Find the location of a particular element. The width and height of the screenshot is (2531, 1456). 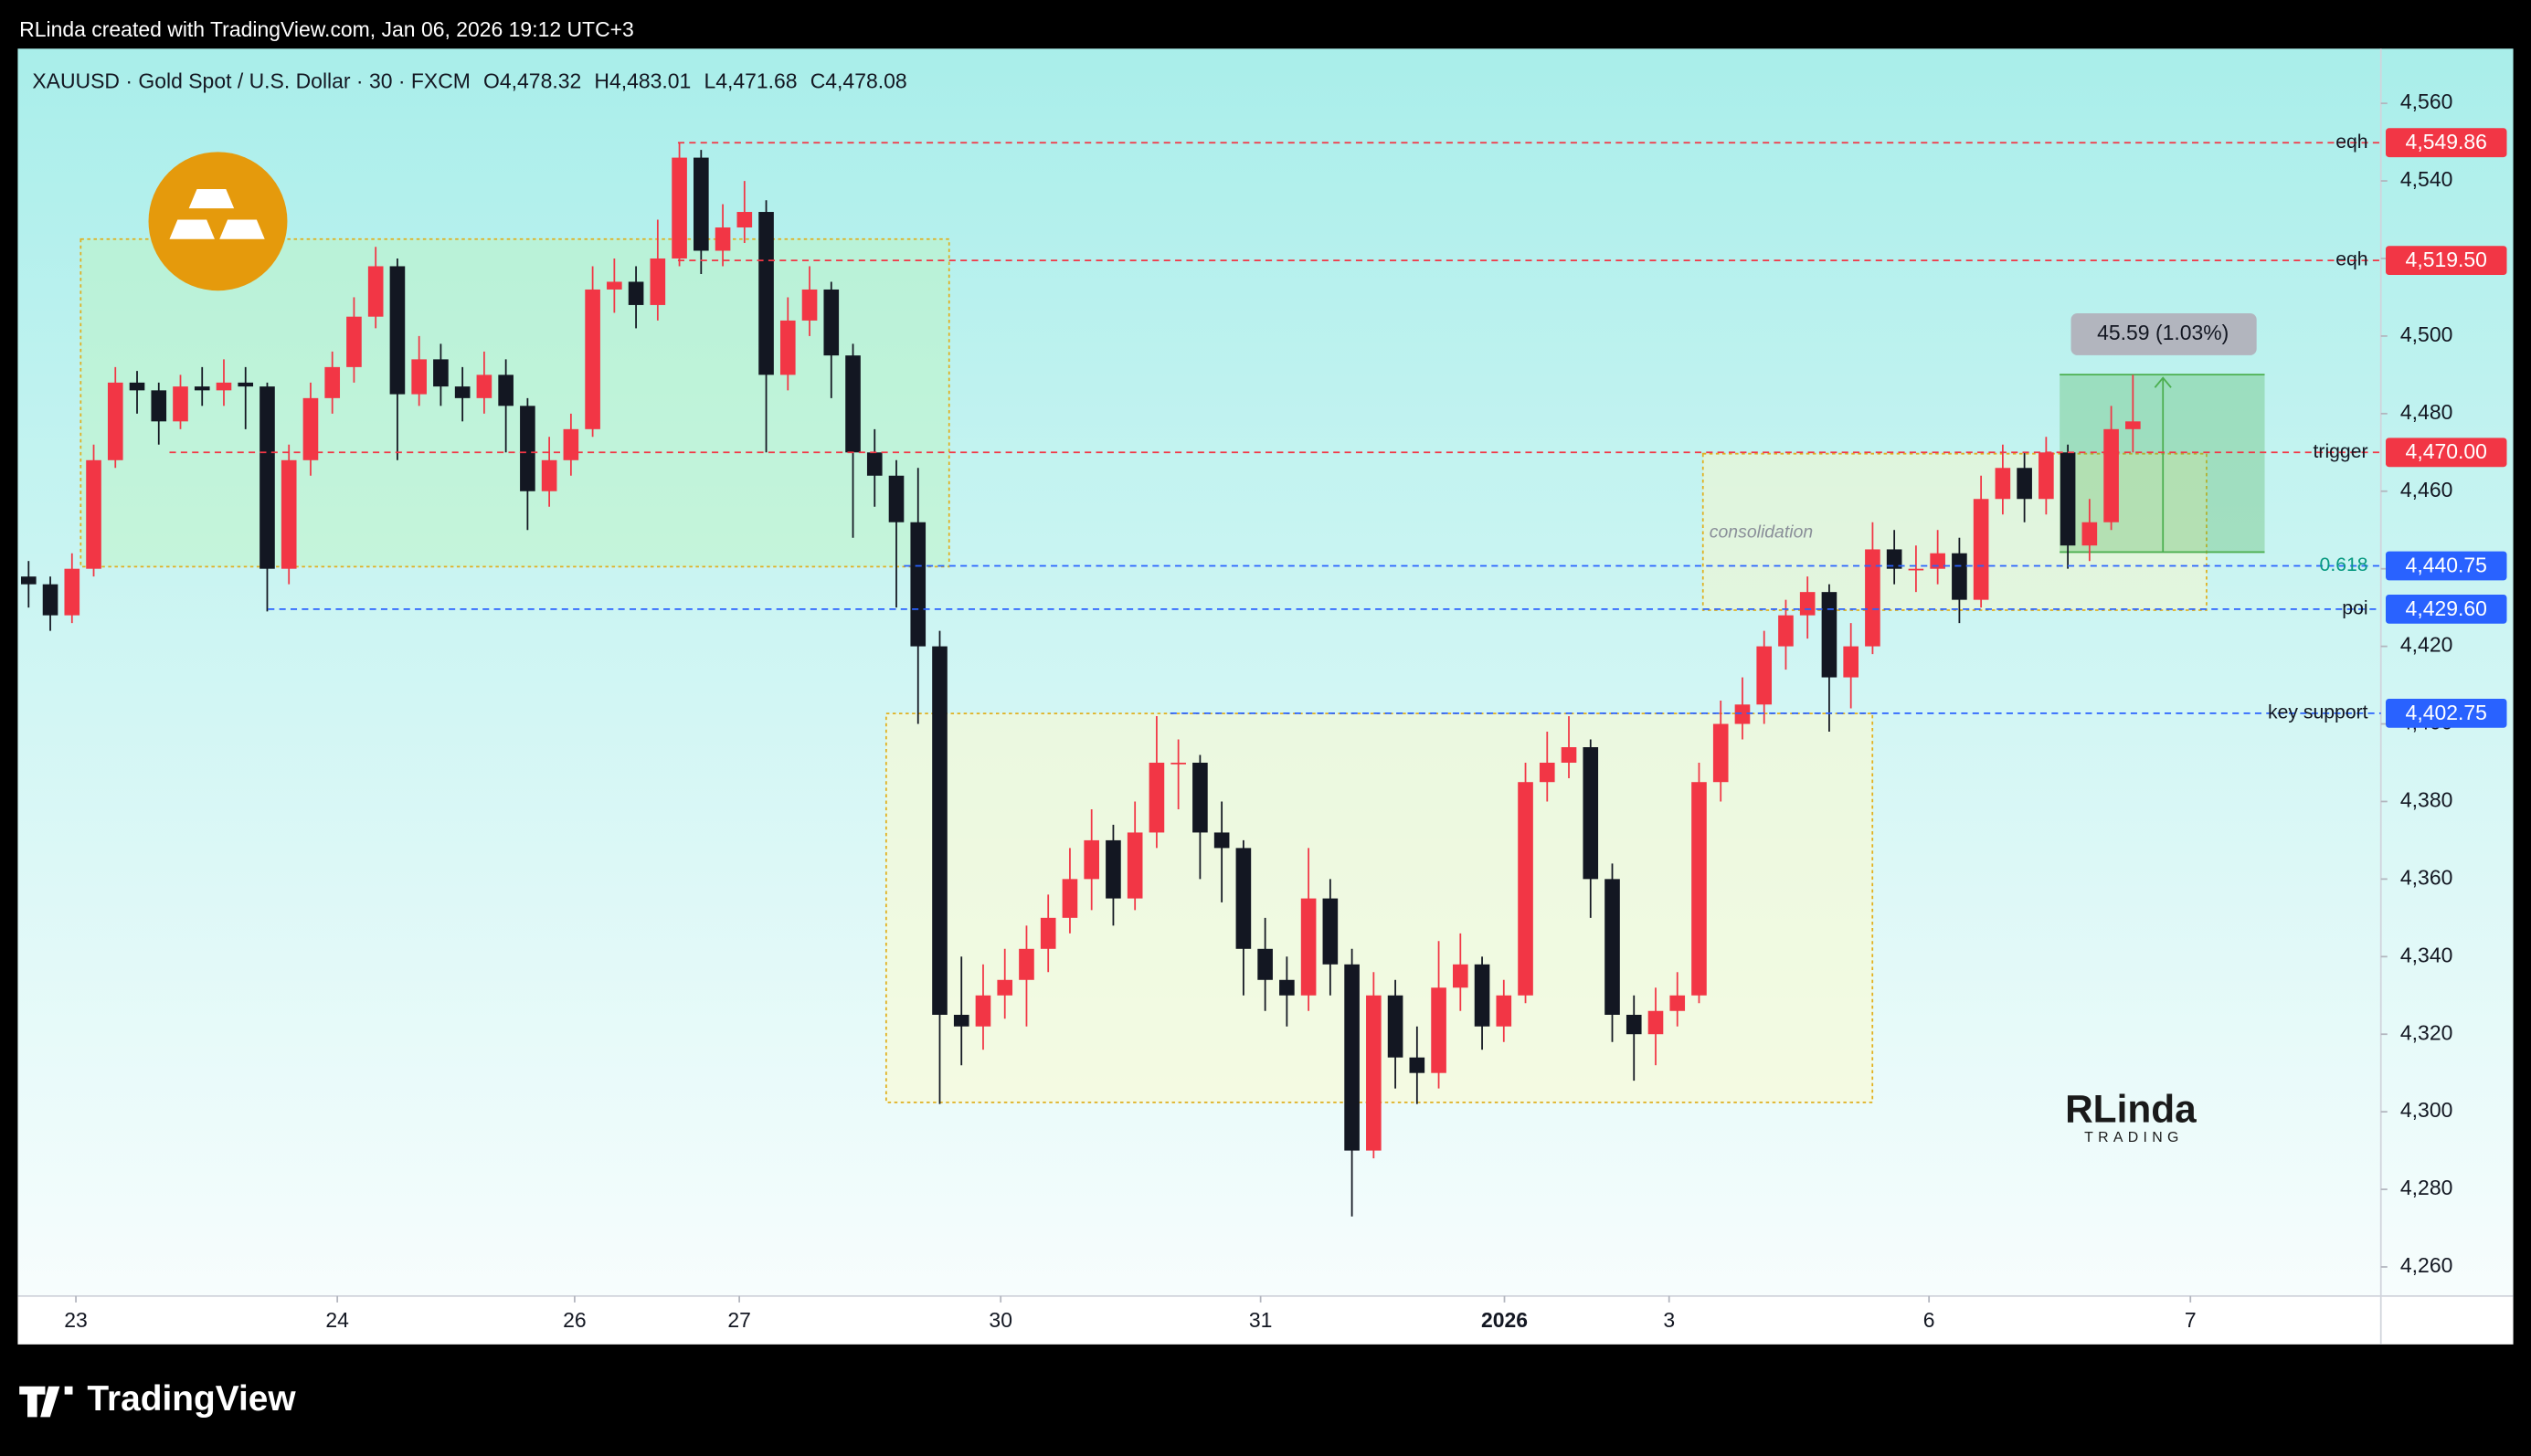

level-price: 4,519.50 is located at coordinates (2446, 260).